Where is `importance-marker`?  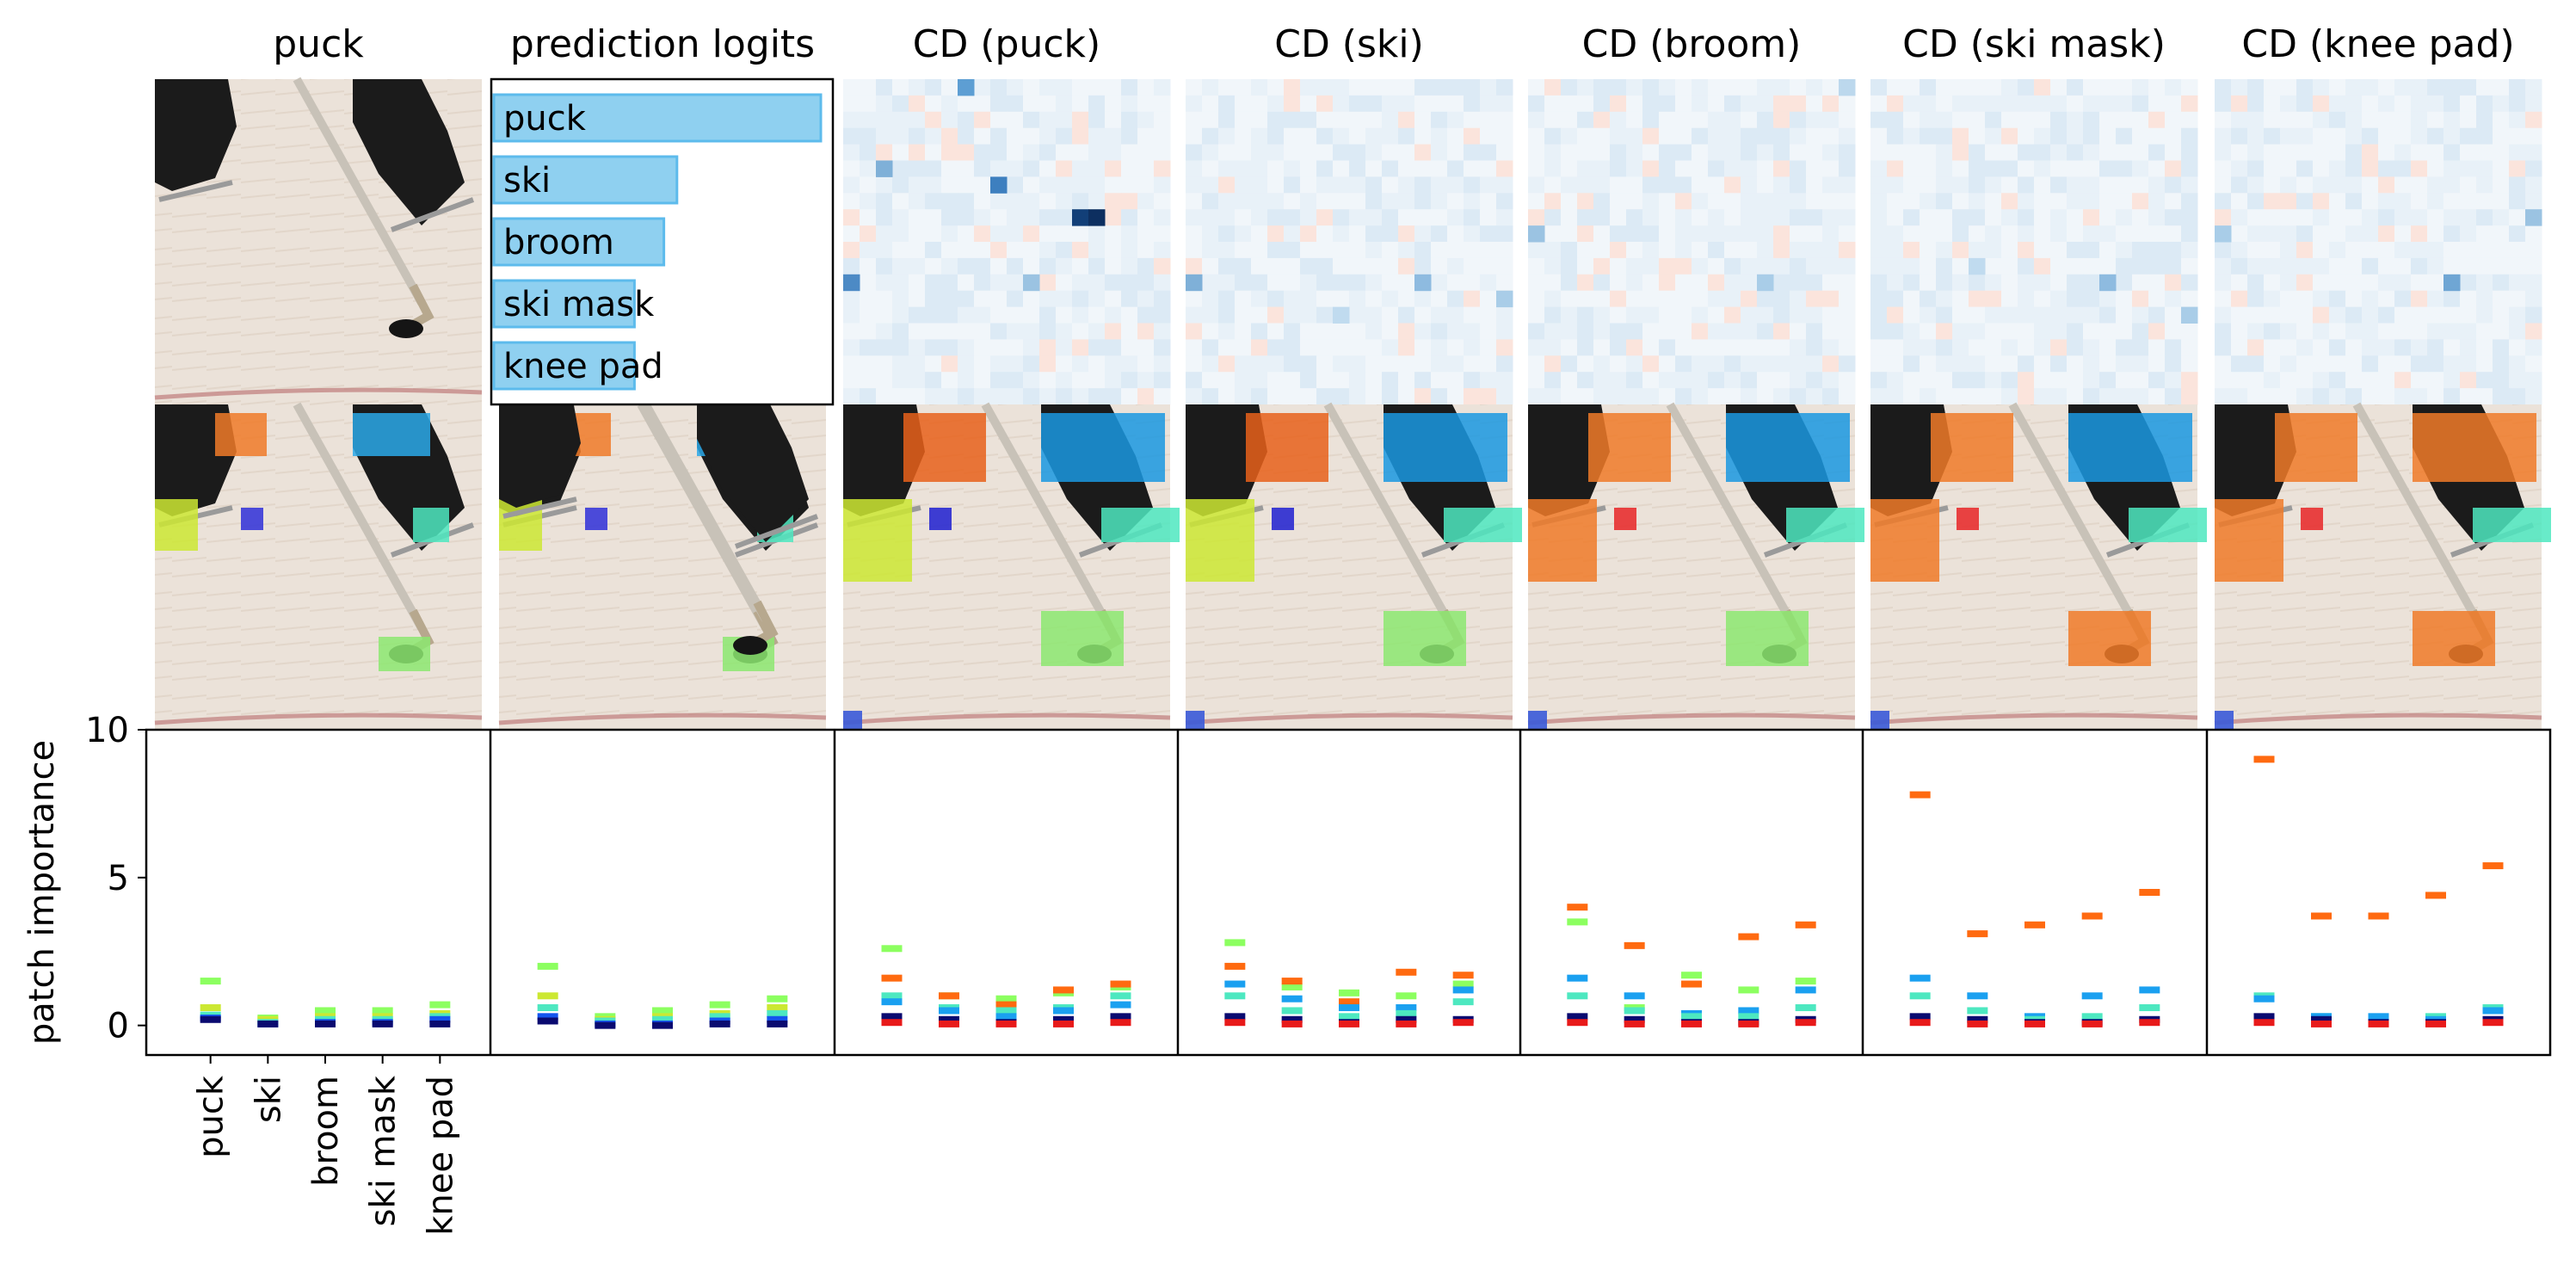 importance-marker is located at coordinates (1407, 1013).